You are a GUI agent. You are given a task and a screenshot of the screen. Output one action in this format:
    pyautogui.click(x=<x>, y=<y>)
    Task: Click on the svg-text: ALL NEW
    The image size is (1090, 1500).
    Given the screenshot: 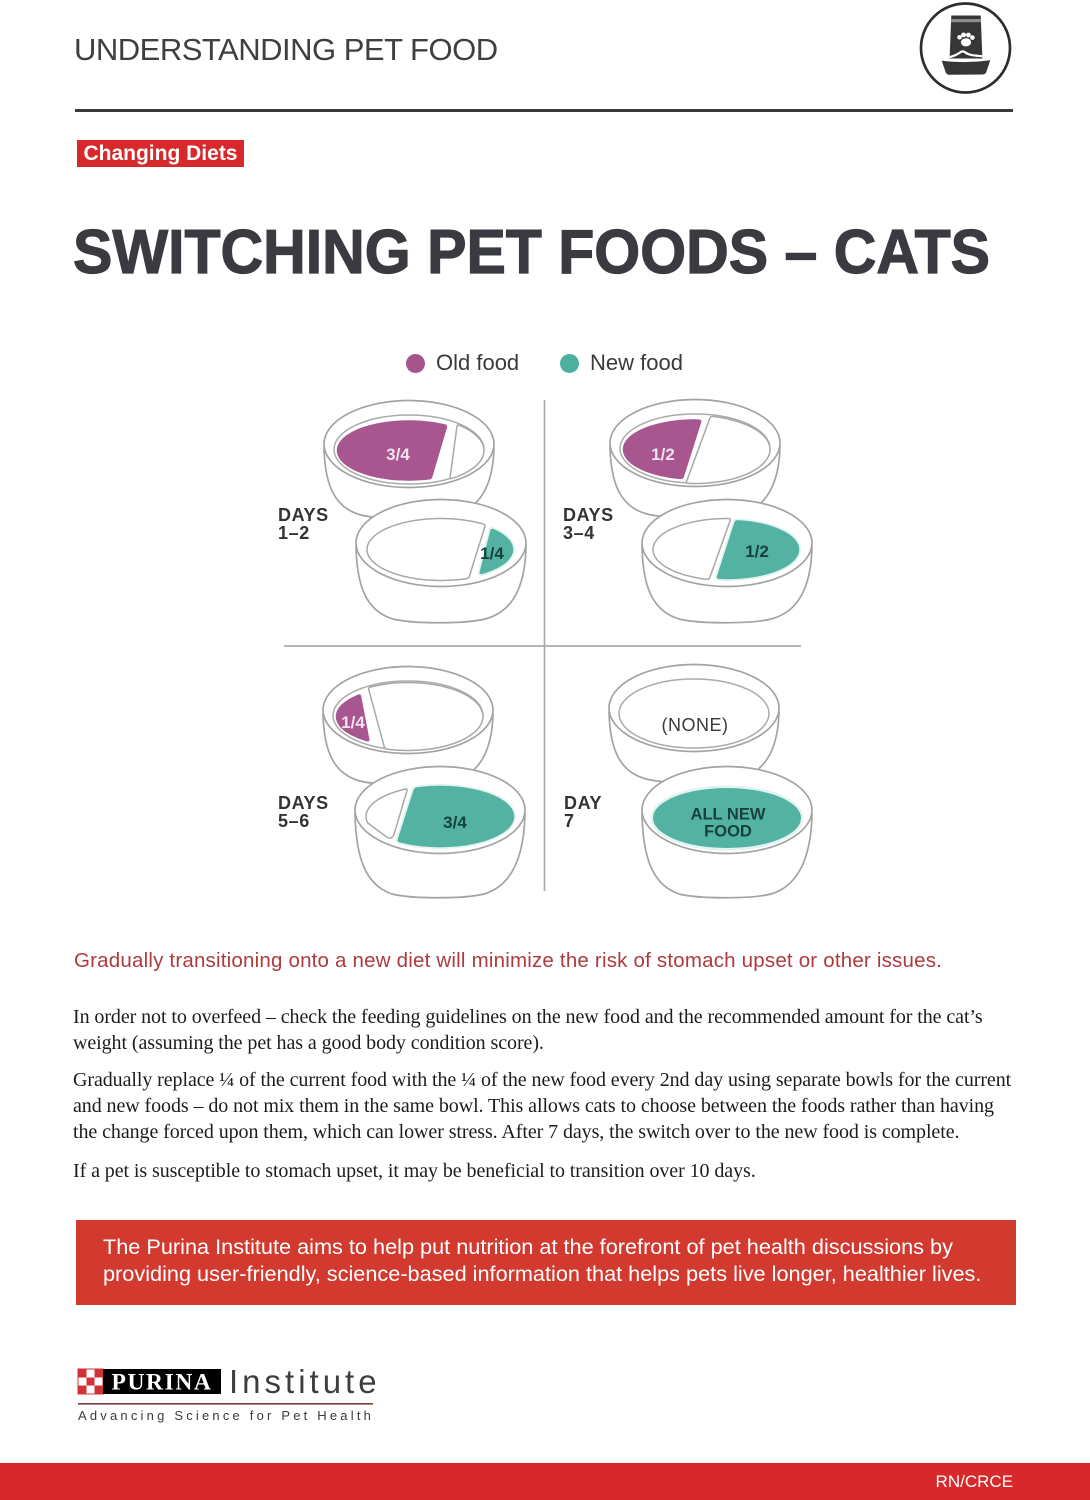 What is the action you would take?
    pyautogui.click(x=728, y=815)
    